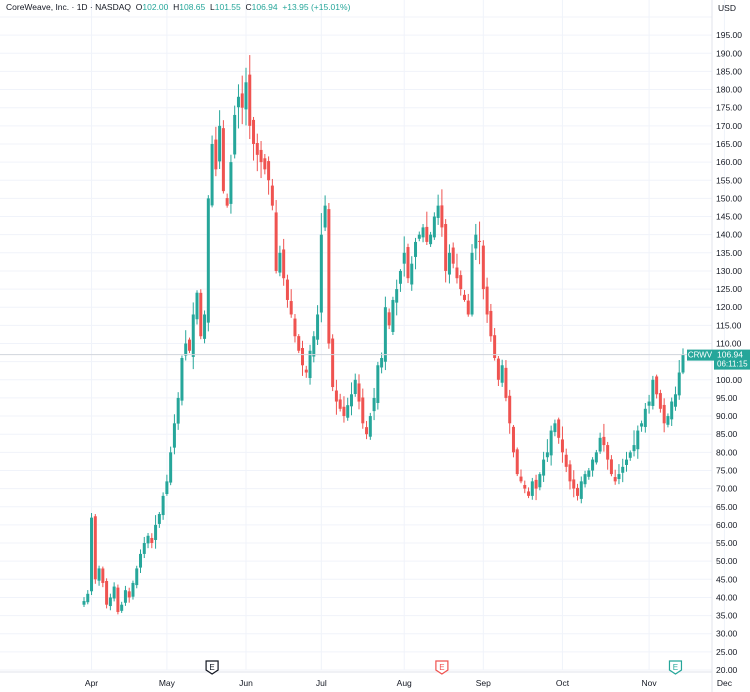 The image size is (750, 692). I want to click on y-tick-label: 30.00, so click(727, 634).